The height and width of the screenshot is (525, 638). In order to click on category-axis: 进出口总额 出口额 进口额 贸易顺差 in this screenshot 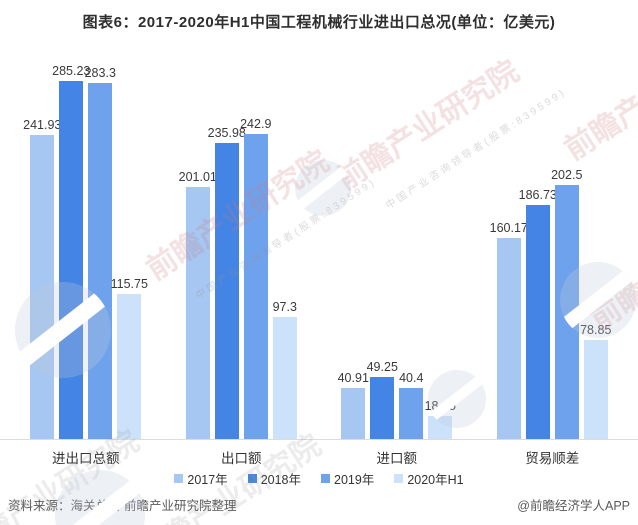, I will do `click(319, 457)`.